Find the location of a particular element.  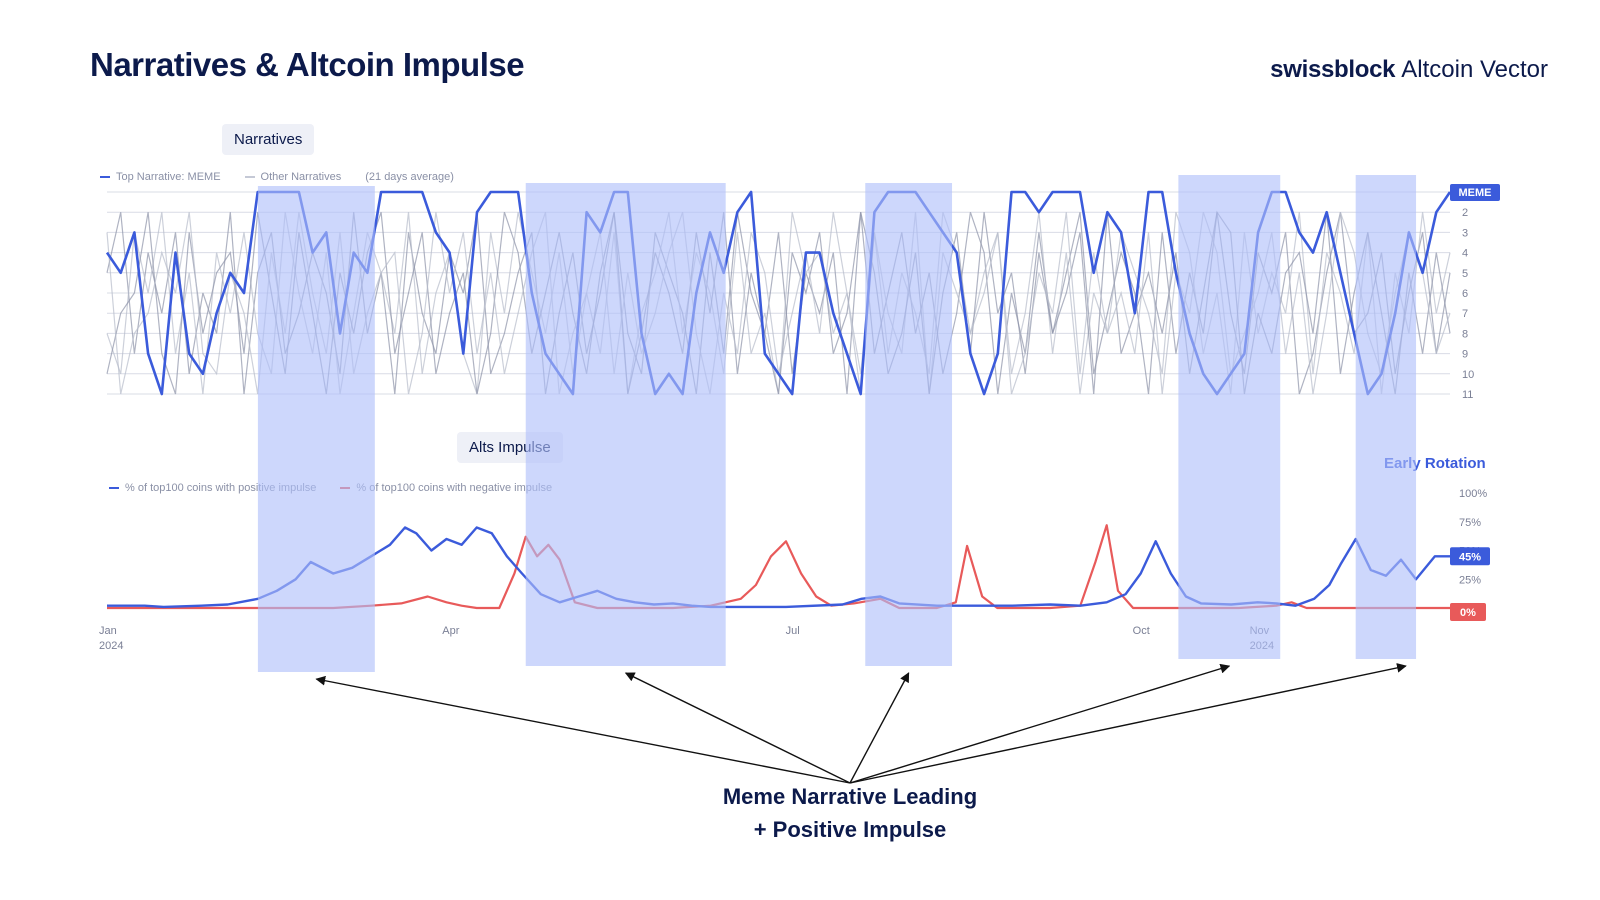

impulse-tick-label: 75% is located at coordinates (1470, 523).